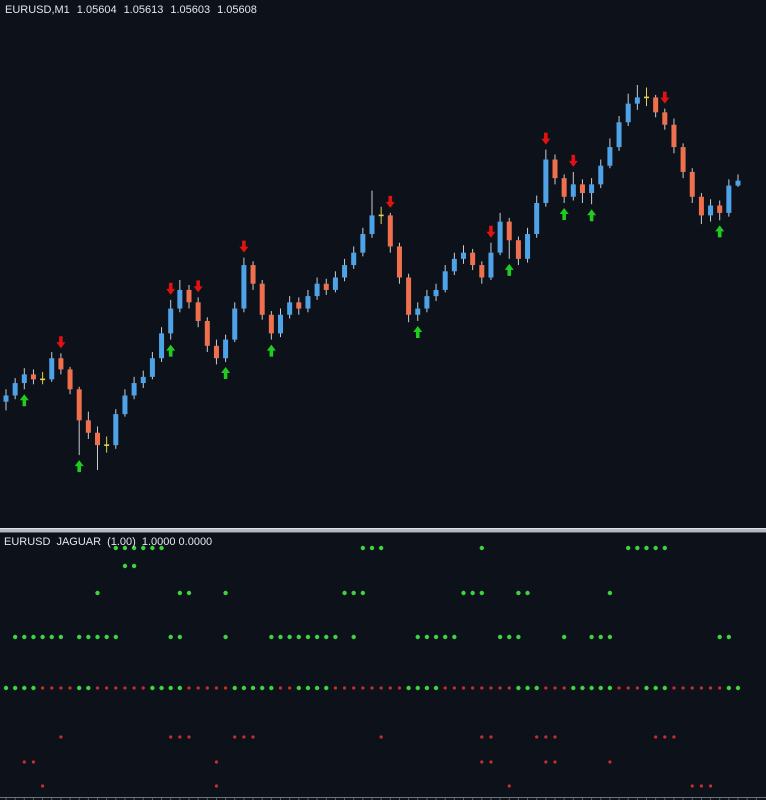 The width and height of the screenshot is (766, 800). Describe the element at coordinates (383, 530) in the screenshot. I see `subwindow-splitter-handle` at that location.